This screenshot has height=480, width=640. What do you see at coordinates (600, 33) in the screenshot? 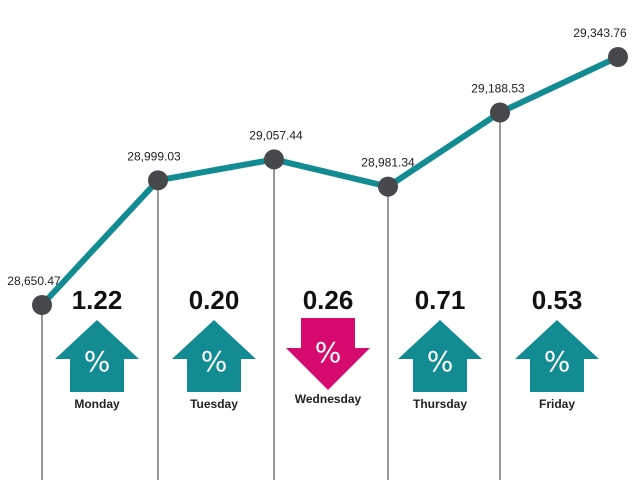
I see `value-label: 29,343.76` at bounding box center [600, 33].